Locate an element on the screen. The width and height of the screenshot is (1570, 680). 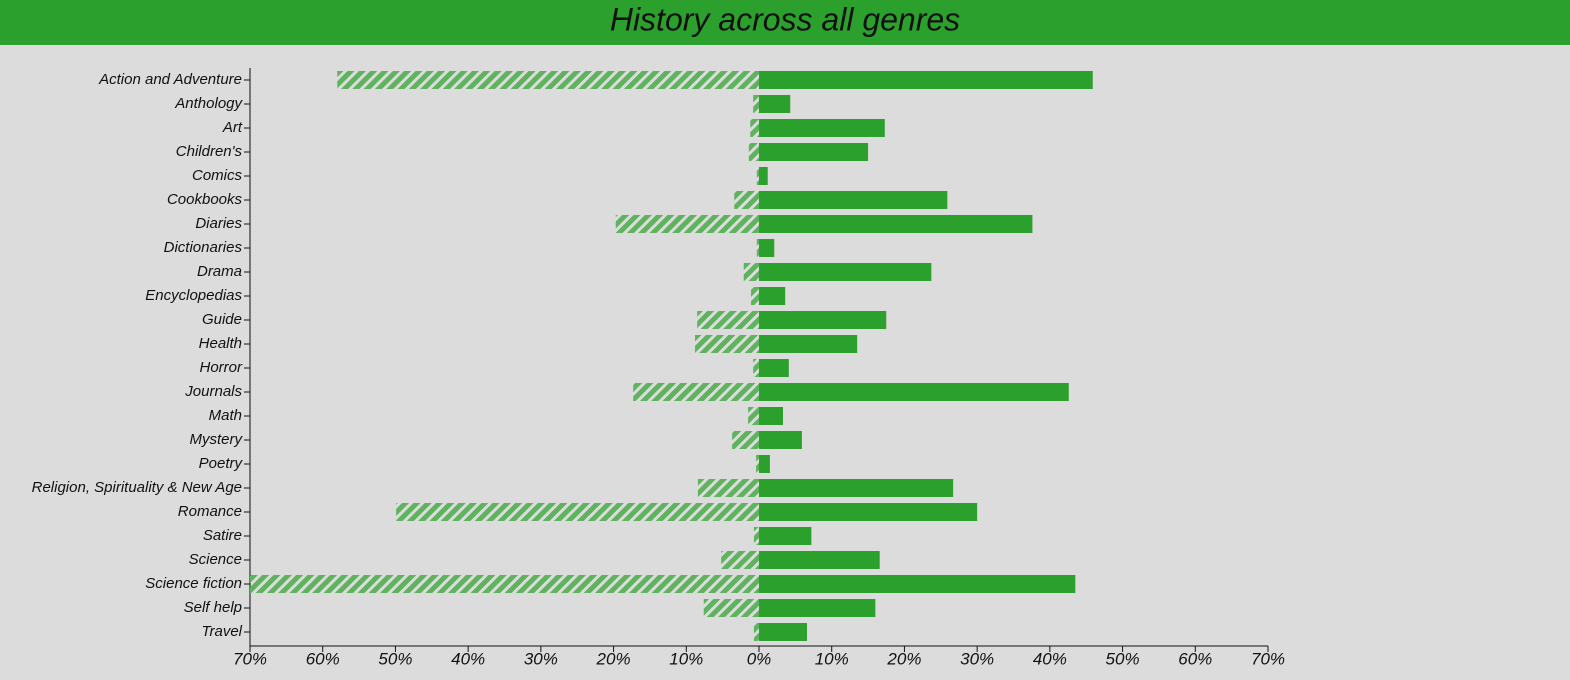
y-tick-label: Health is located at coordinates (220, 343).